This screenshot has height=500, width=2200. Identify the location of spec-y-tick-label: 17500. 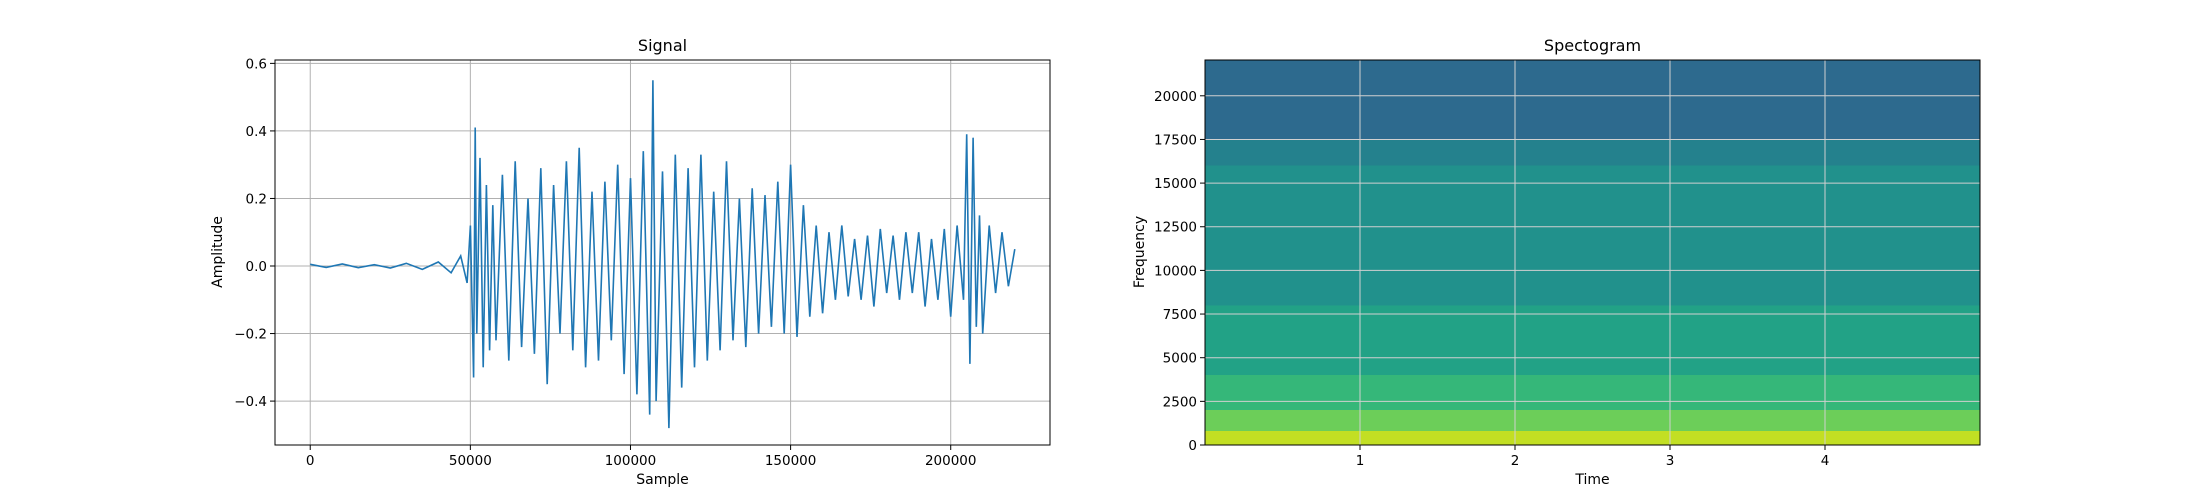
(1175, 140).